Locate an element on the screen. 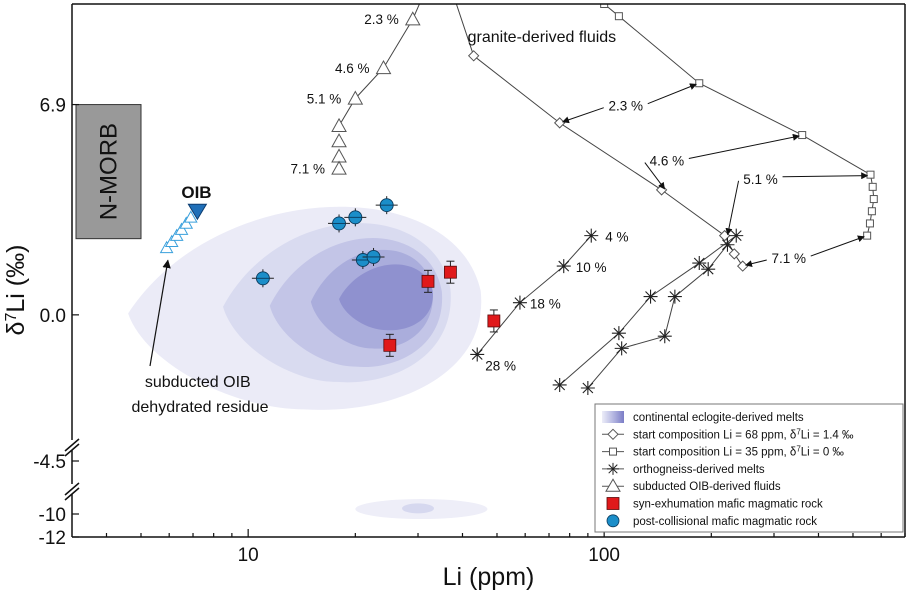 This screenshot has width=913, height=592. nmorb-label: N-MORB is located at coordinates (108, 171).